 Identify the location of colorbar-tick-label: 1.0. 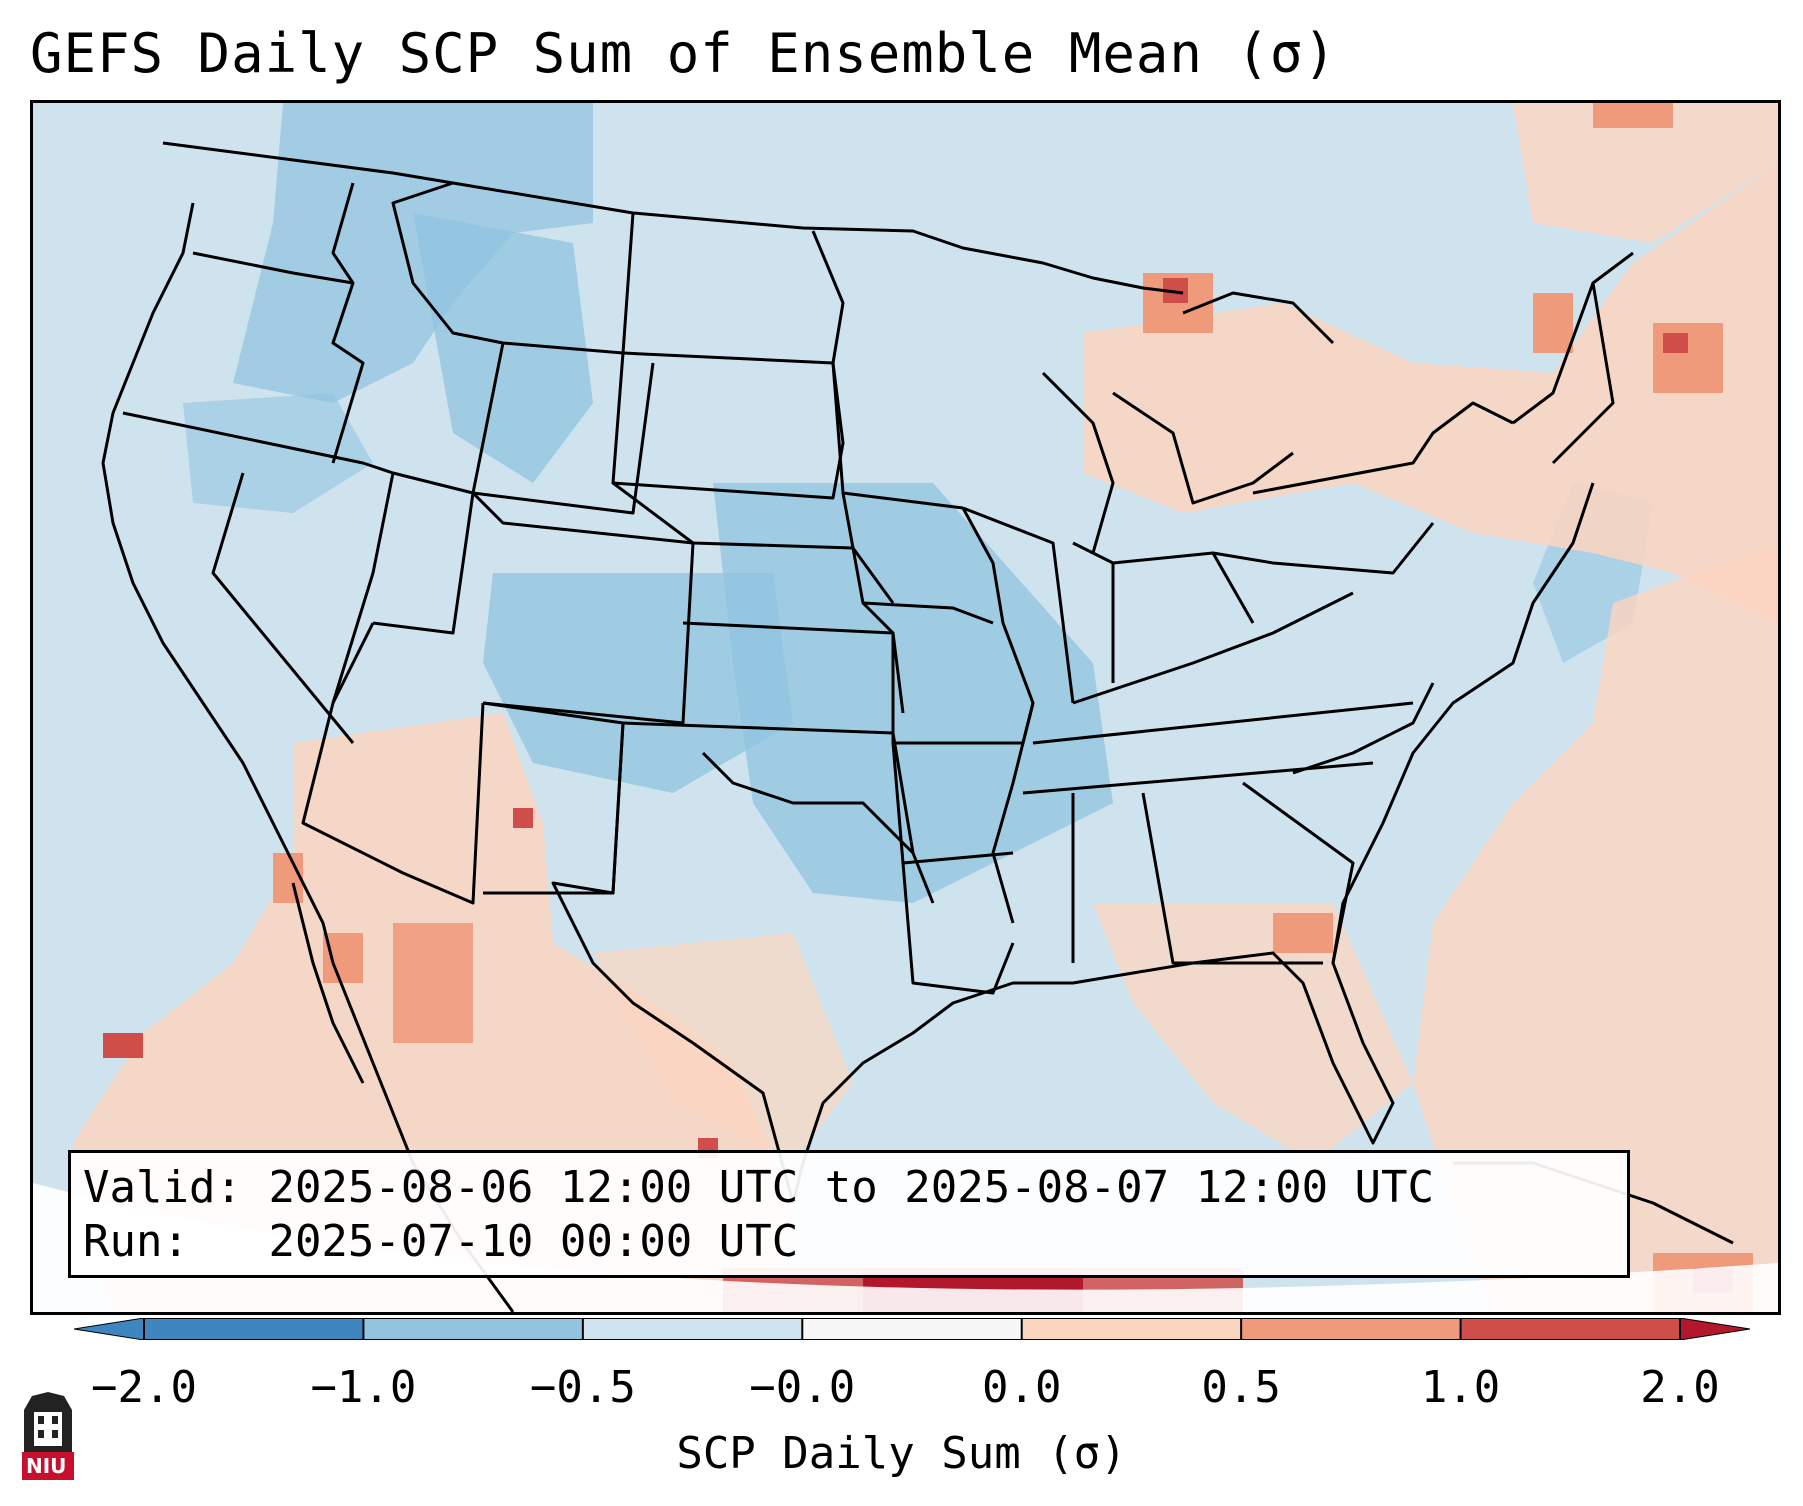
(1460, 1387).